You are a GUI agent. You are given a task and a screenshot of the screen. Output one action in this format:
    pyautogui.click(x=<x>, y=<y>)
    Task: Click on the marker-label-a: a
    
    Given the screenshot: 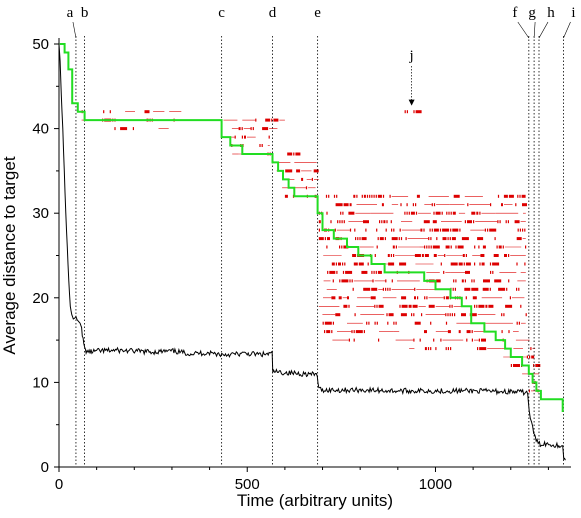 What is the action you would take?
    pyautogui.click(x=70, y=13)
    